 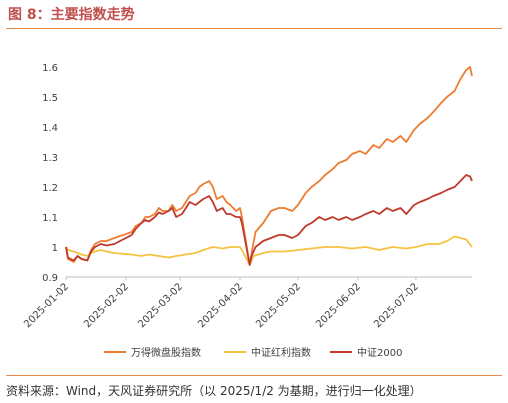 I want to click on y-tick-label: 1.1, so click(x=50, y=218).